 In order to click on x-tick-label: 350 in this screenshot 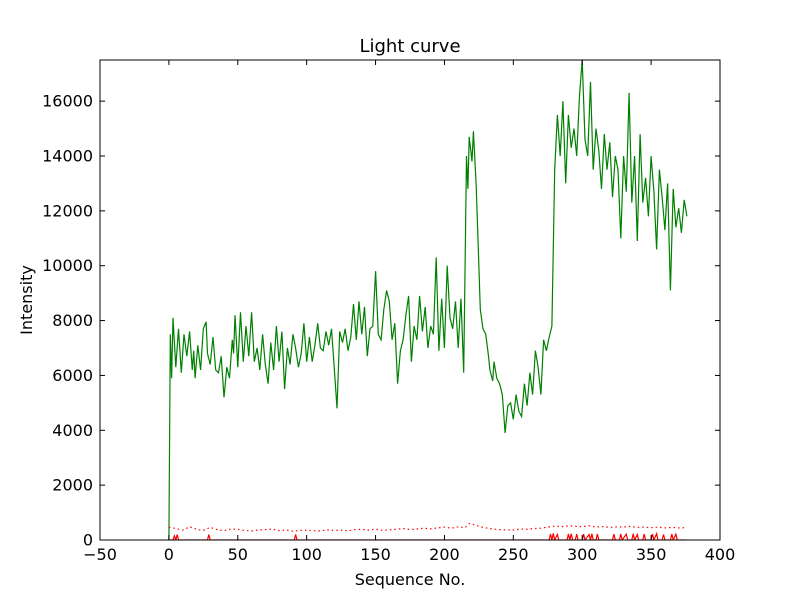, I will do `click(651, 554)`.